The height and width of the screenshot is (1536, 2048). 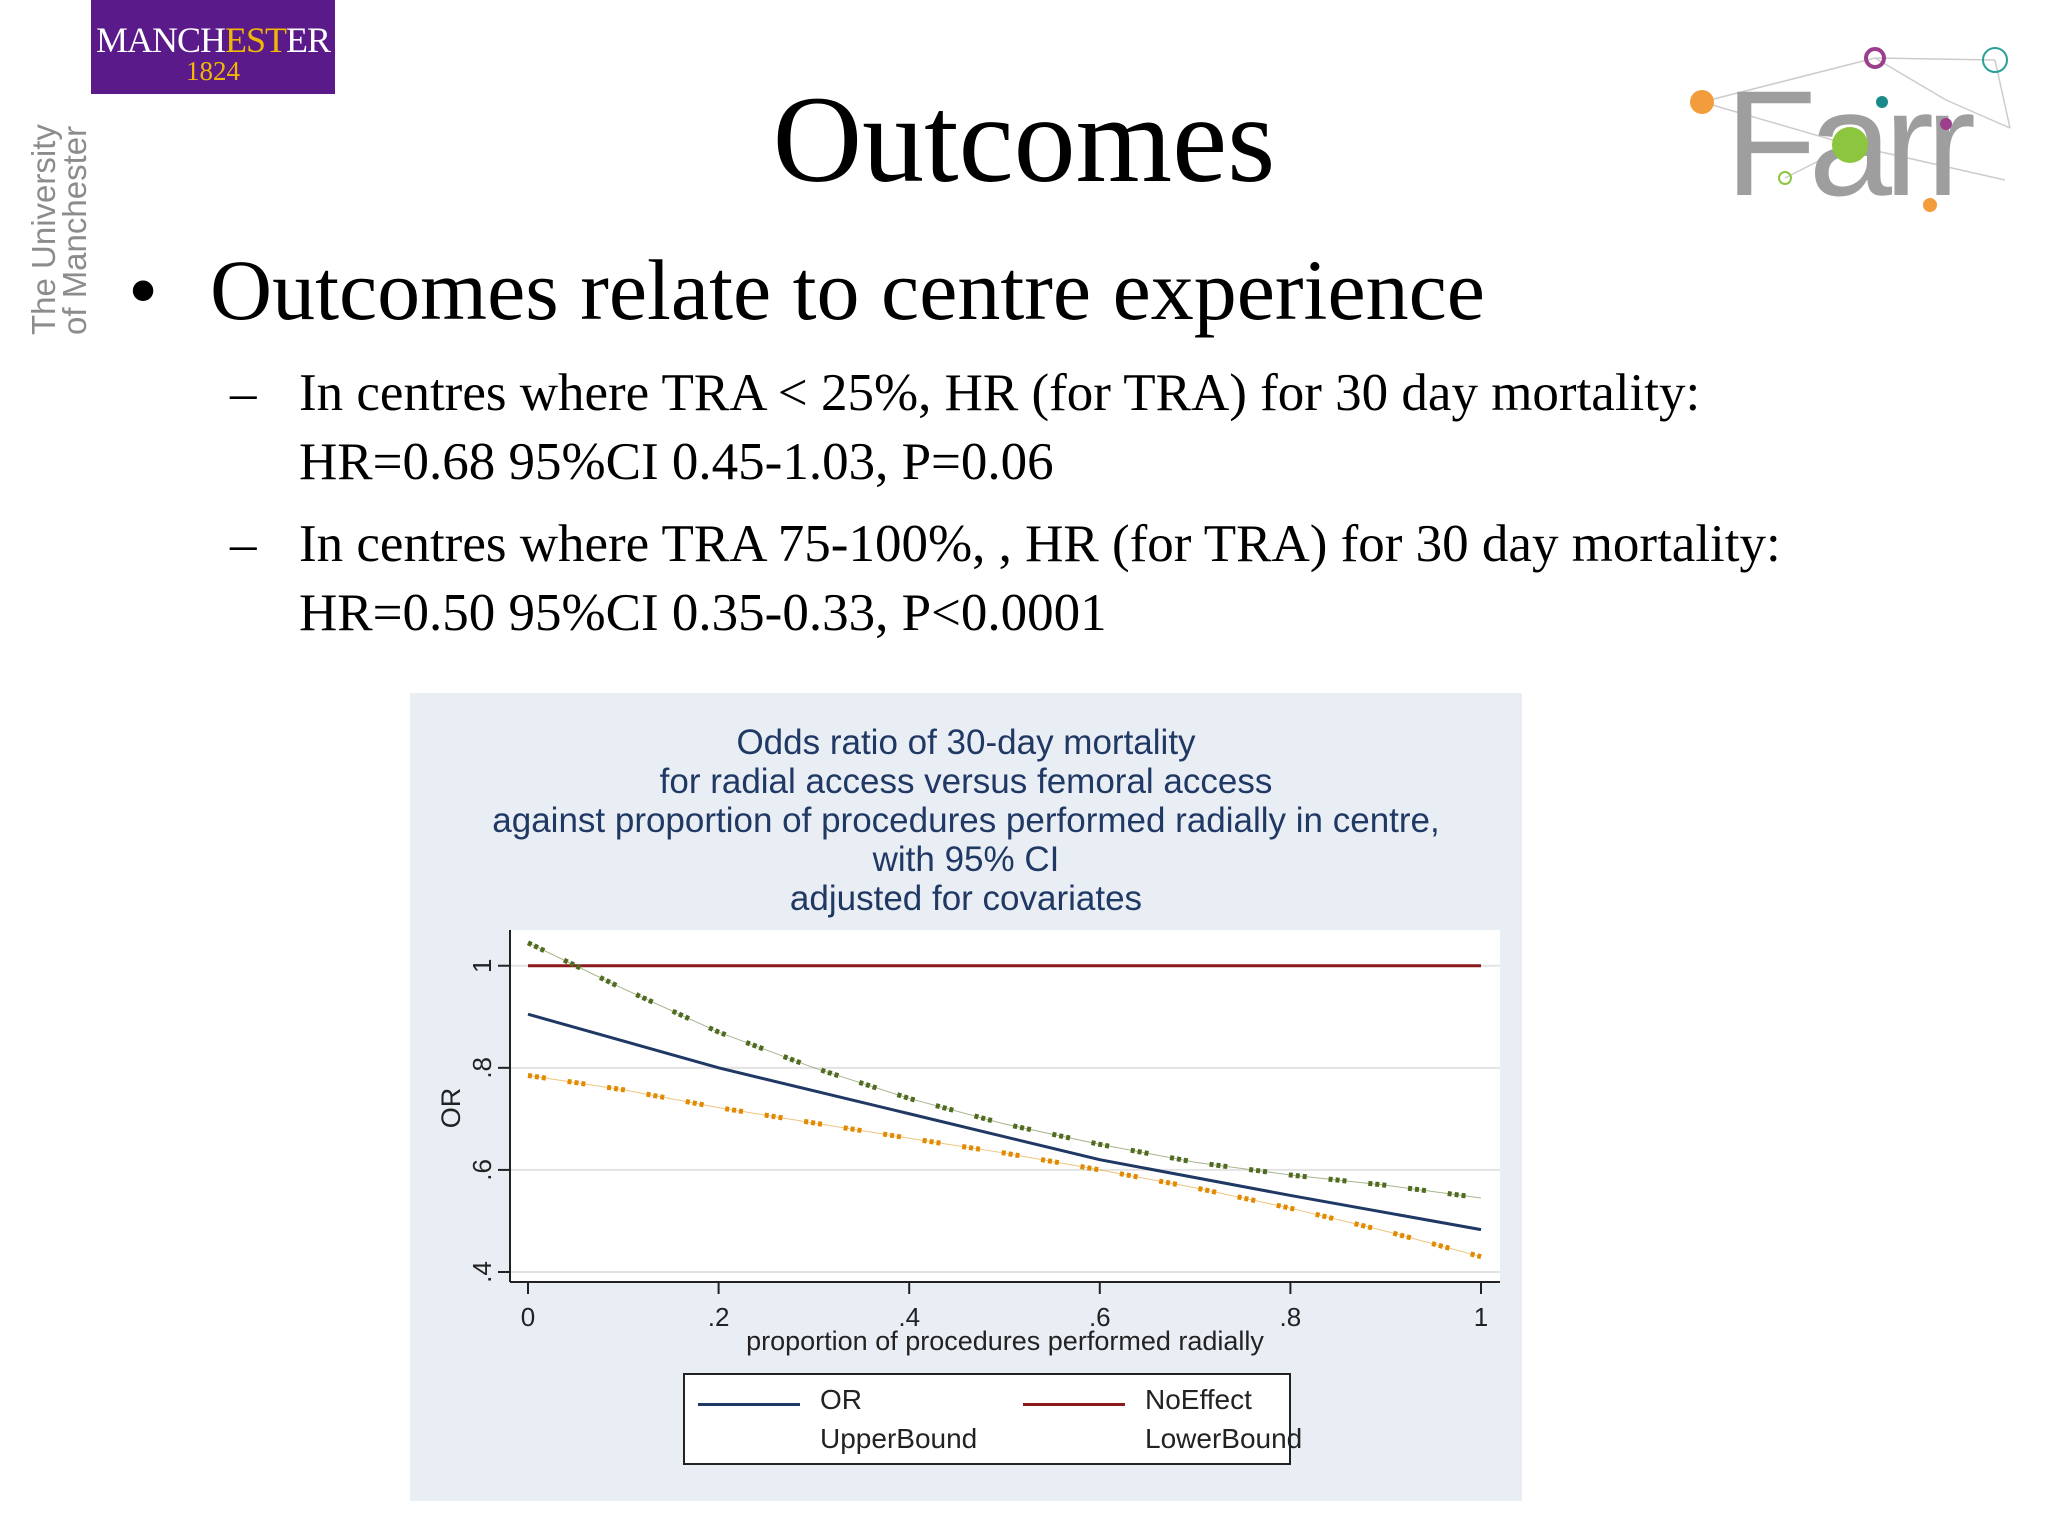 What do you see at coordinates (213, 71) in the screenshot?
I see `manchester-logo-year: 1824` at bounding box center [213, 71].